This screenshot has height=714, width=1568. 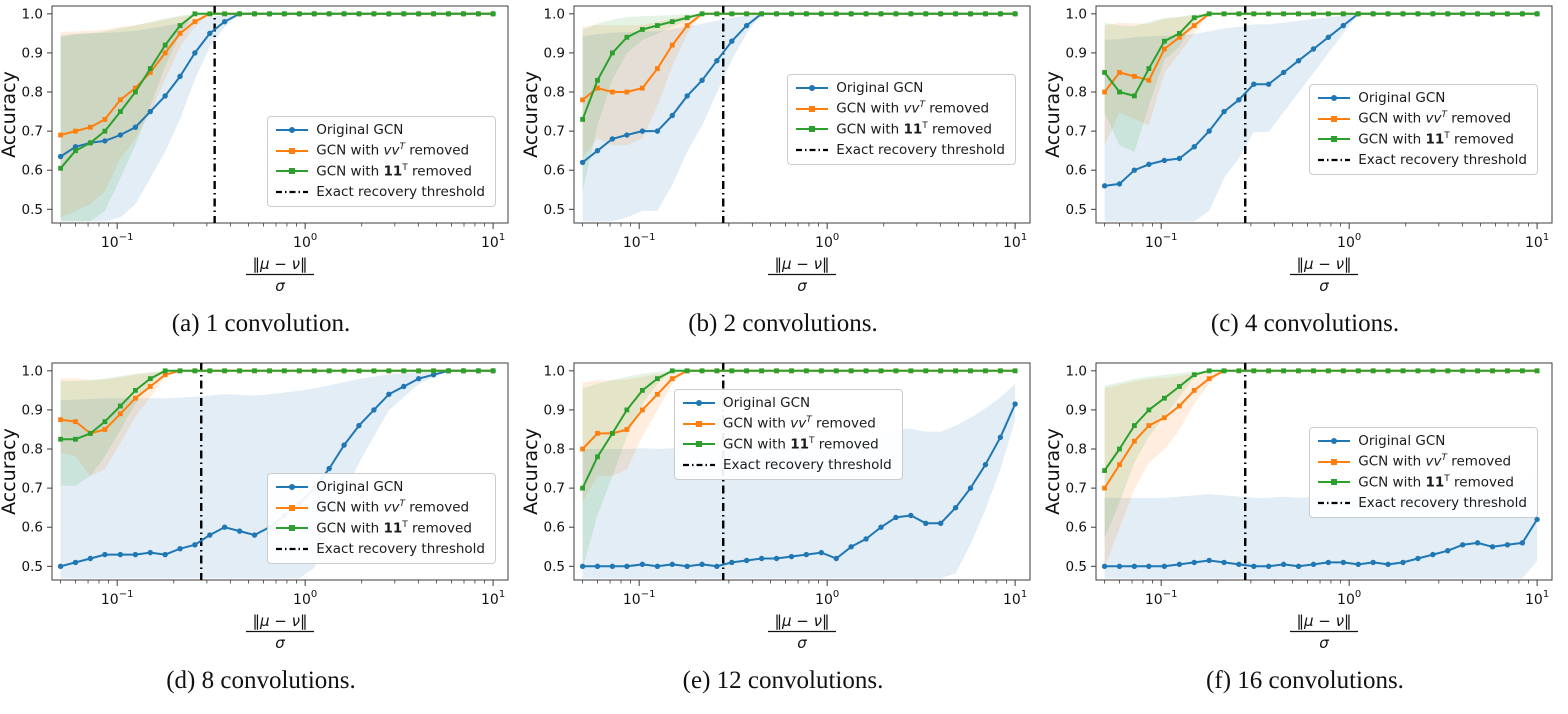 What do you see at coordinates (261, 323) in the screenshot?
I see `subplot-caption: (a) 1 convolution.` at bounding box center [261, 323].